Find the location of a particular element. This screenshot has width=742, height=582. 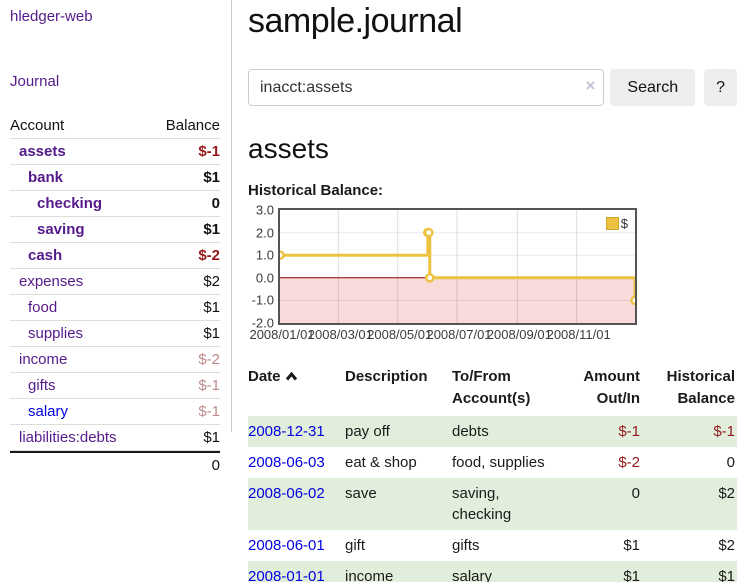

account-row-cash: cash $-2 is located at coordinates (115, 256).